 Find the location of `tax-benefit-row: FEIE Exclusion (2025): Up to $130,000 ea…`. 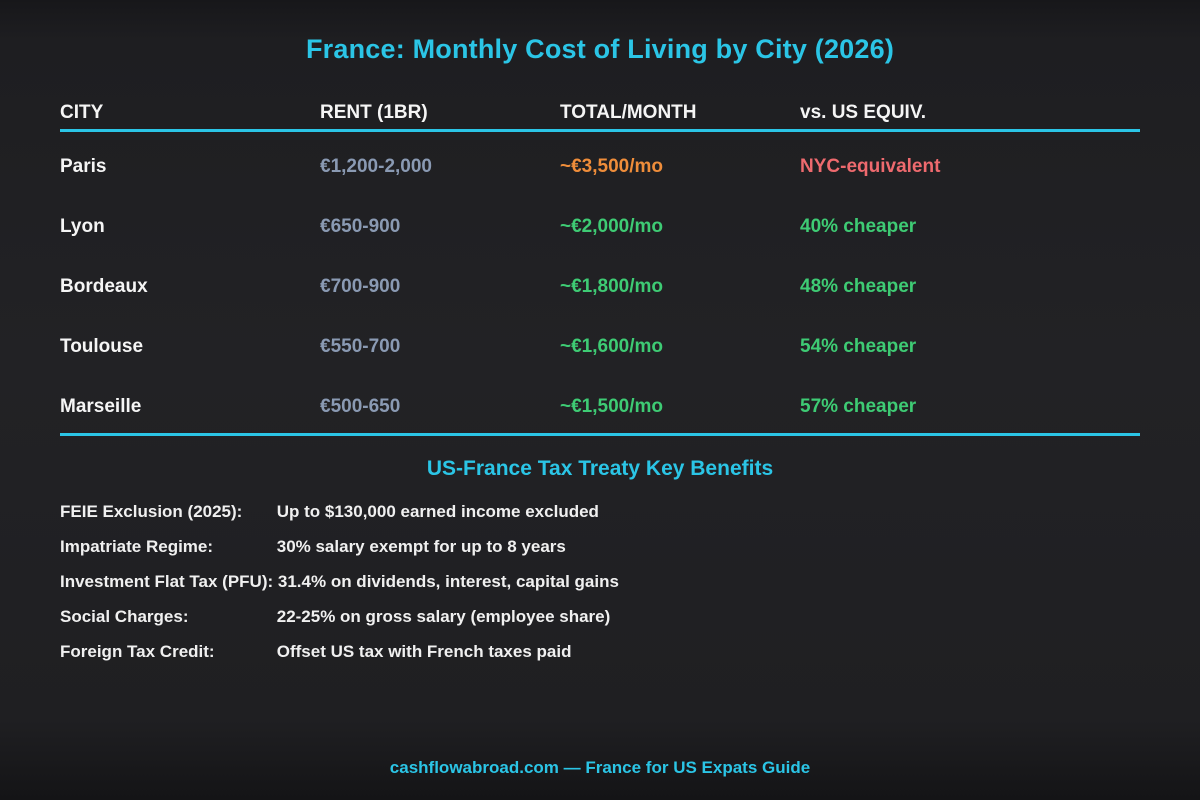

tax-benefit-row: FEIE Exclusion (2025): Up to $130,000 ea… is located at coordinates (610, 512).